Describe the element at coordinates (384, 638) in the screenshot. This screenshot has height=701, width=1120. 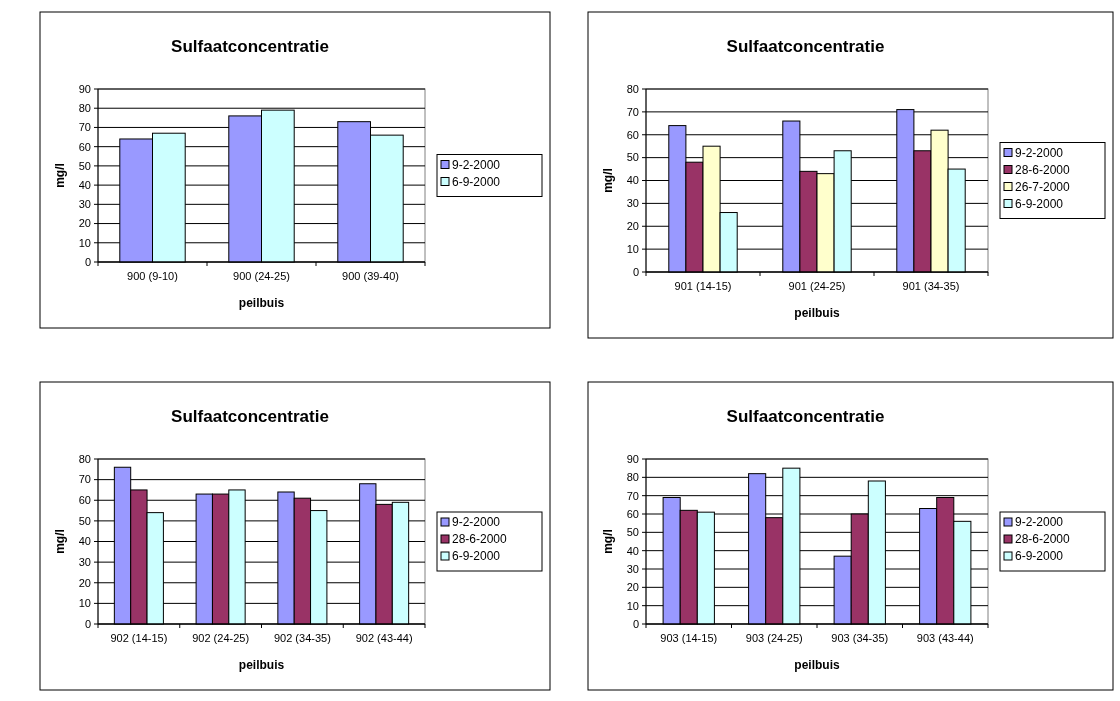
I see `x-tick-label: 902 (43-44)` at that location.